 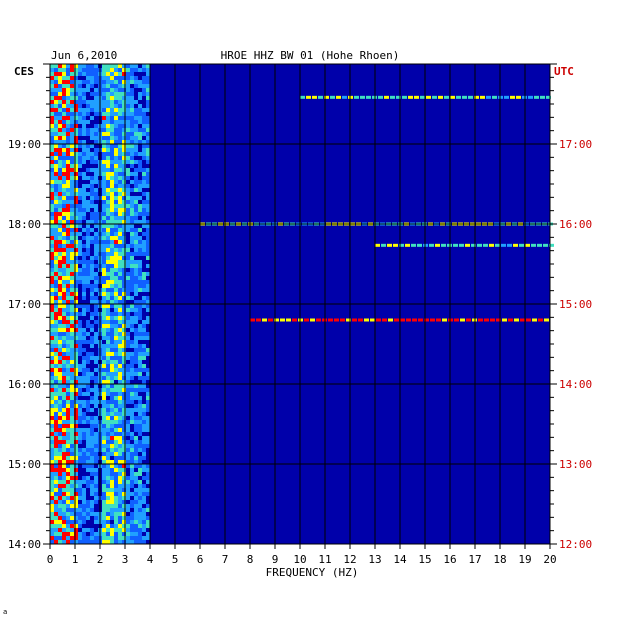 What do you see at coordinates (275, 559) in the screenshot?
I see `x-tick-label-9: 9` at bounding box center [275, 559].